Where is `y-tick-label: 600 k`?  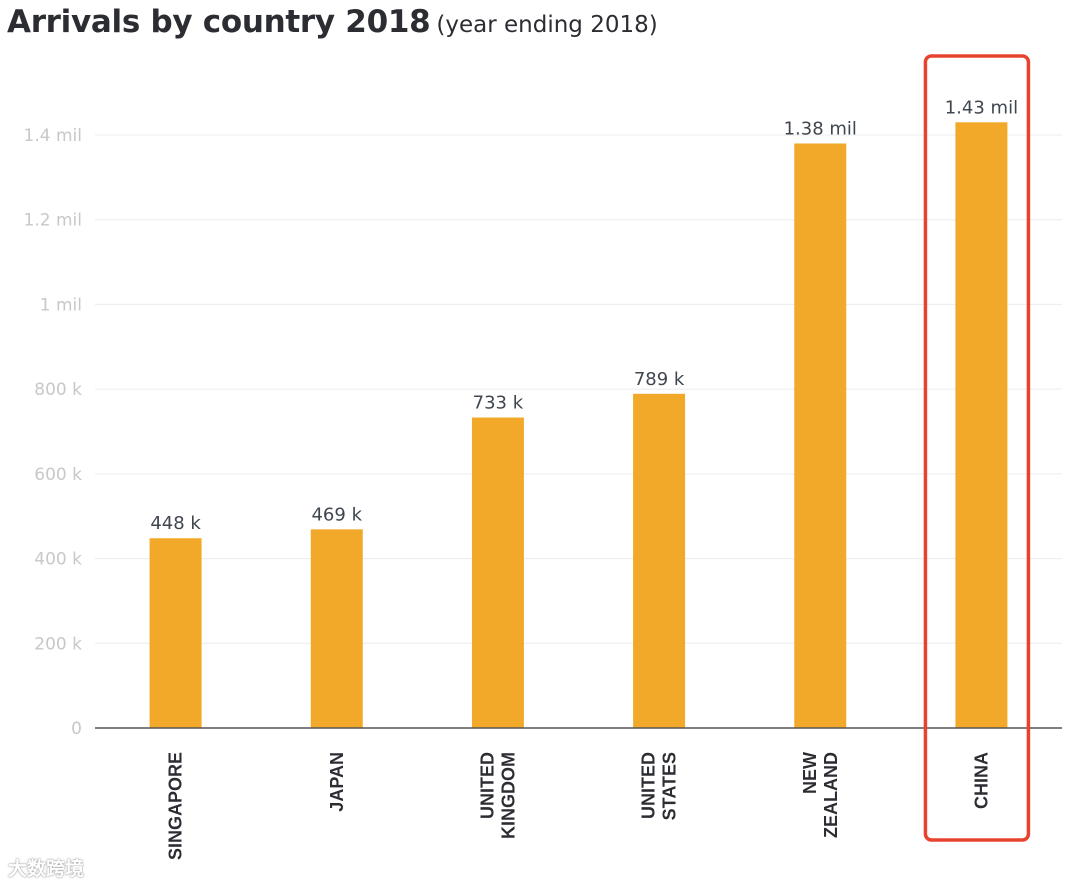
y-tick-label: 600 k is located at coordinates (58, 475).